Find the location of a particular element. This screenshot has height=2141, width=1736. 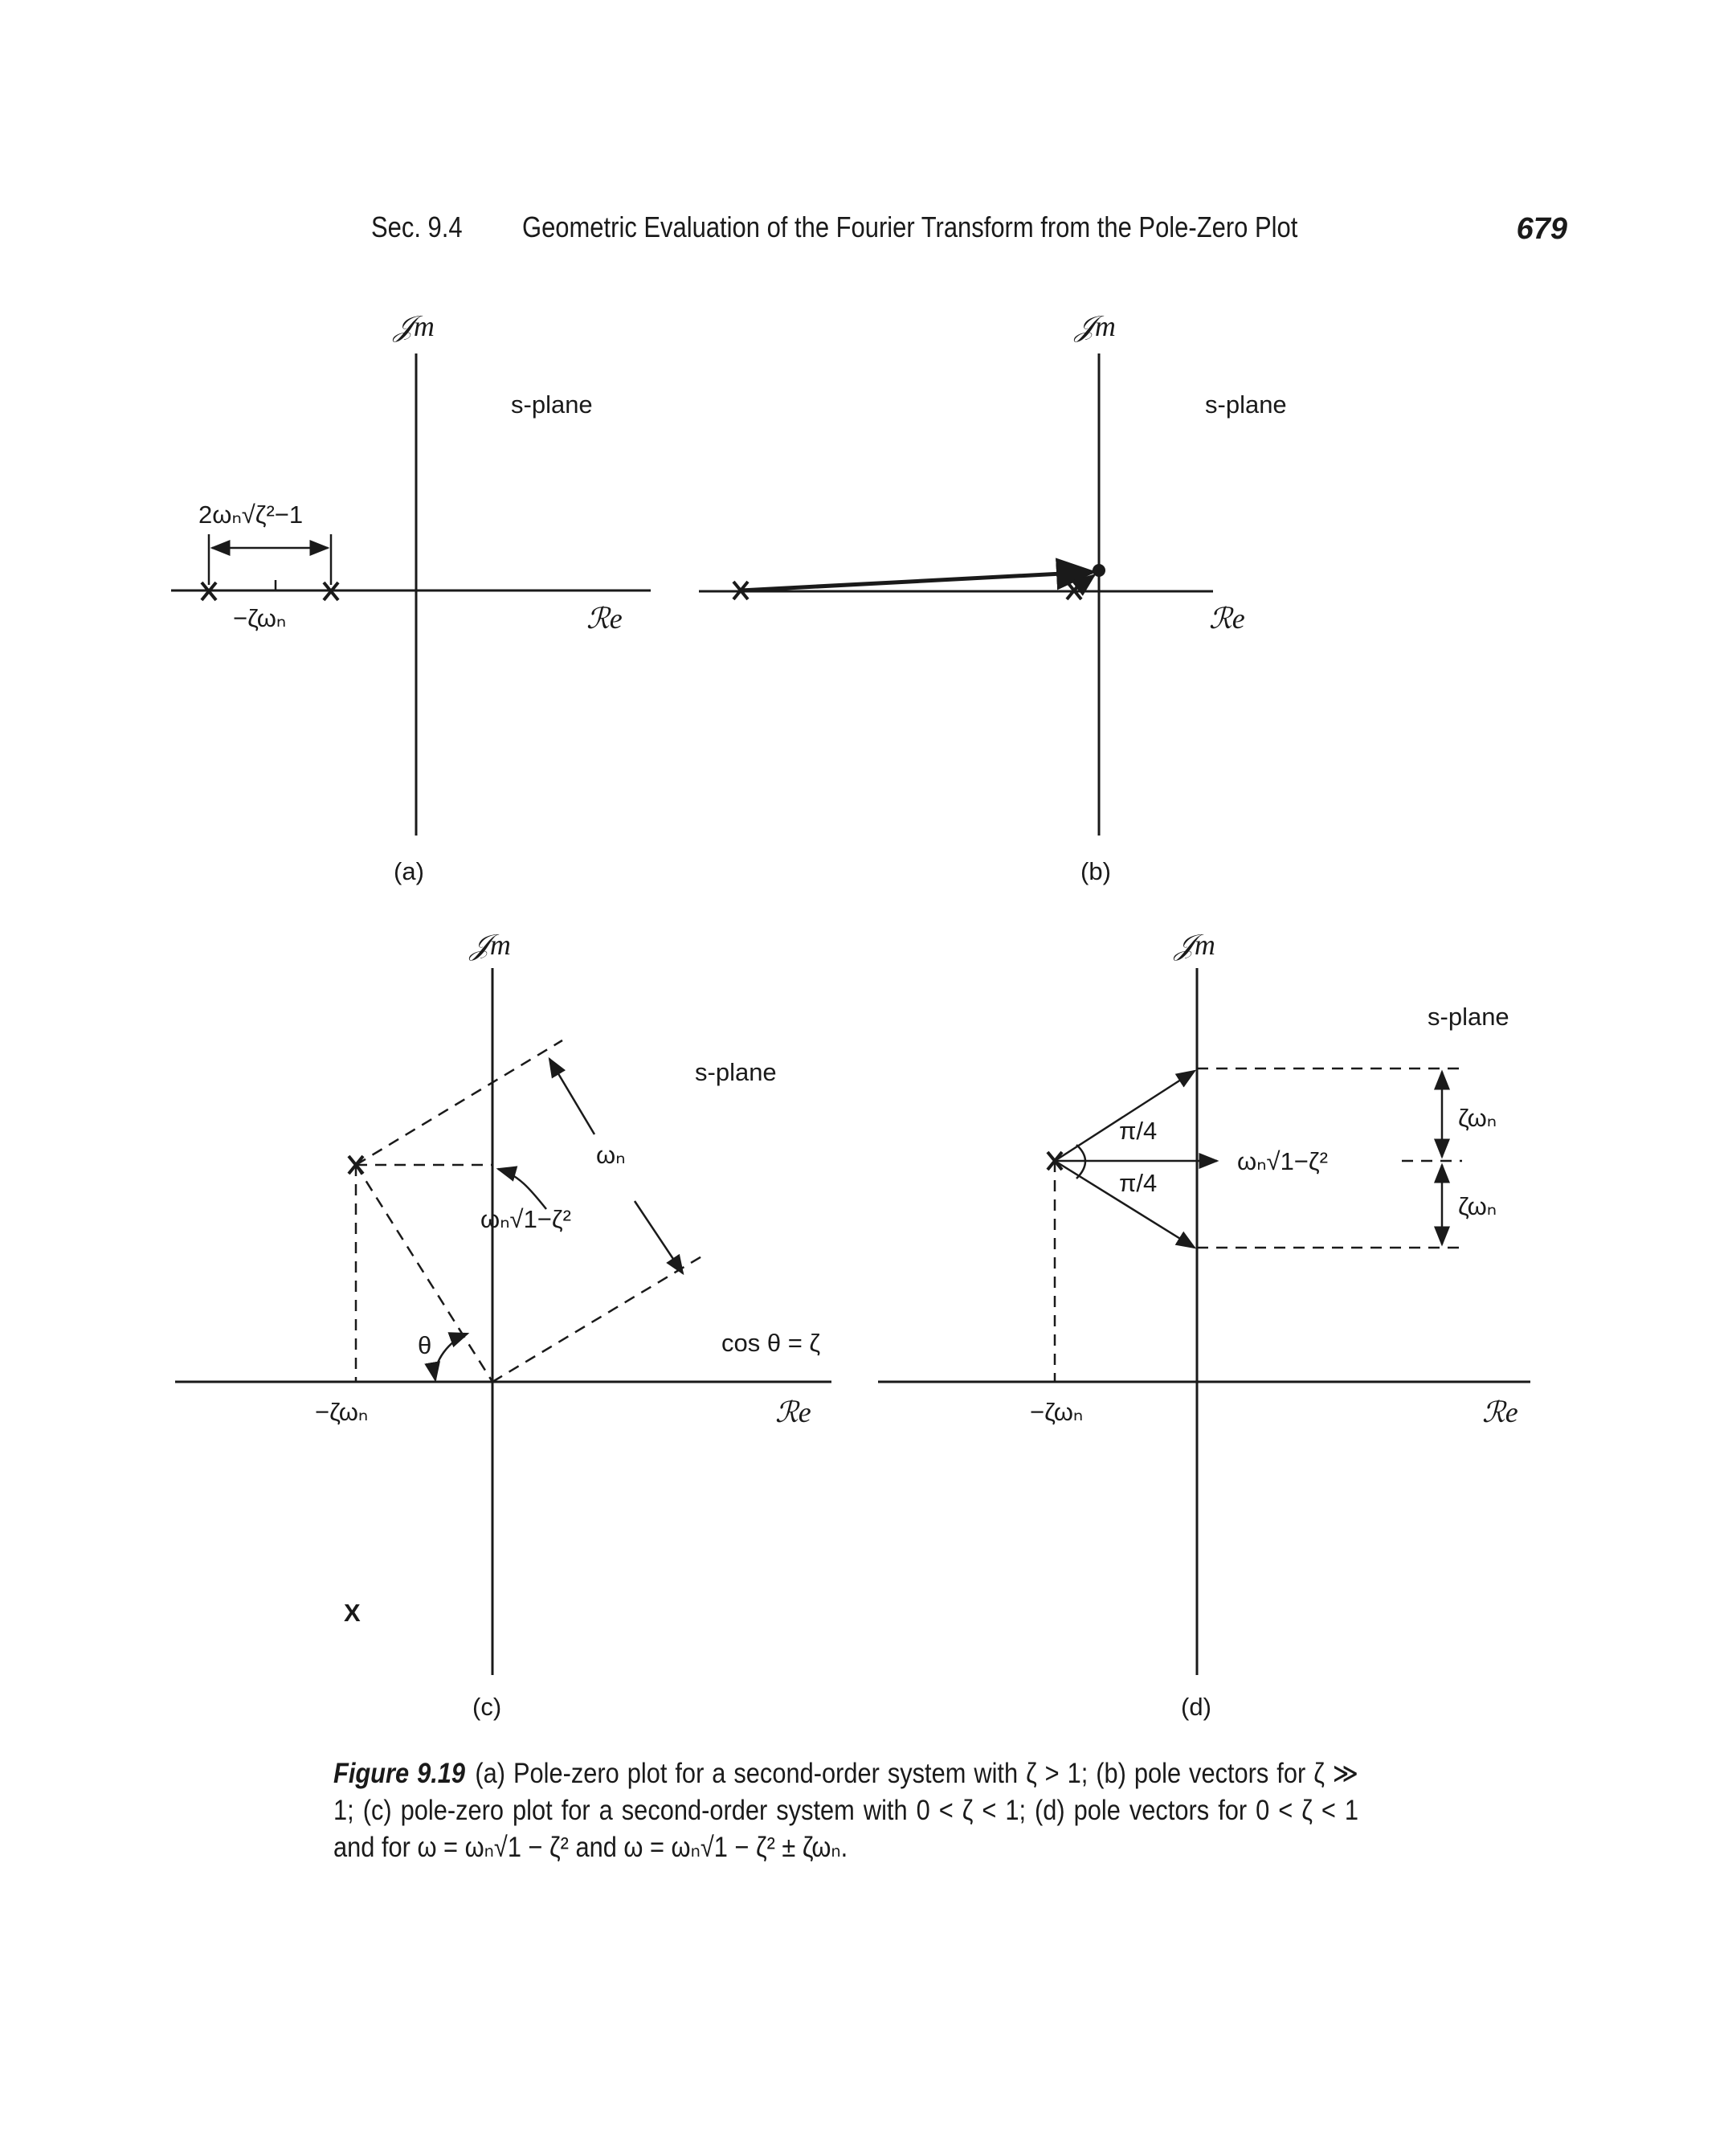

c-real-label: −ζωₙ is located at coordinates (341, 1412).